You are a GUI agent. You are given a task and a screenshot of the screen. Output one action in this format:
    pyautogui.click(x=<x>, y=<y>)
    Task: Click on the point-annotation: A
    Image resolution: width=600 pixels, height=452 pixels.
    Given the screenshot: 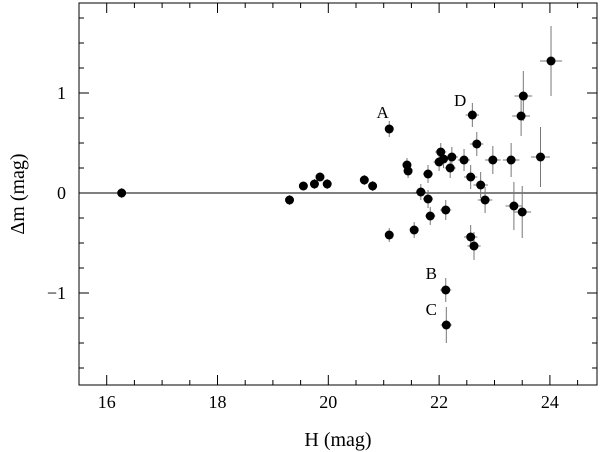 What is the action you would take?
    pyautogui.click(x=382, y=112)
    